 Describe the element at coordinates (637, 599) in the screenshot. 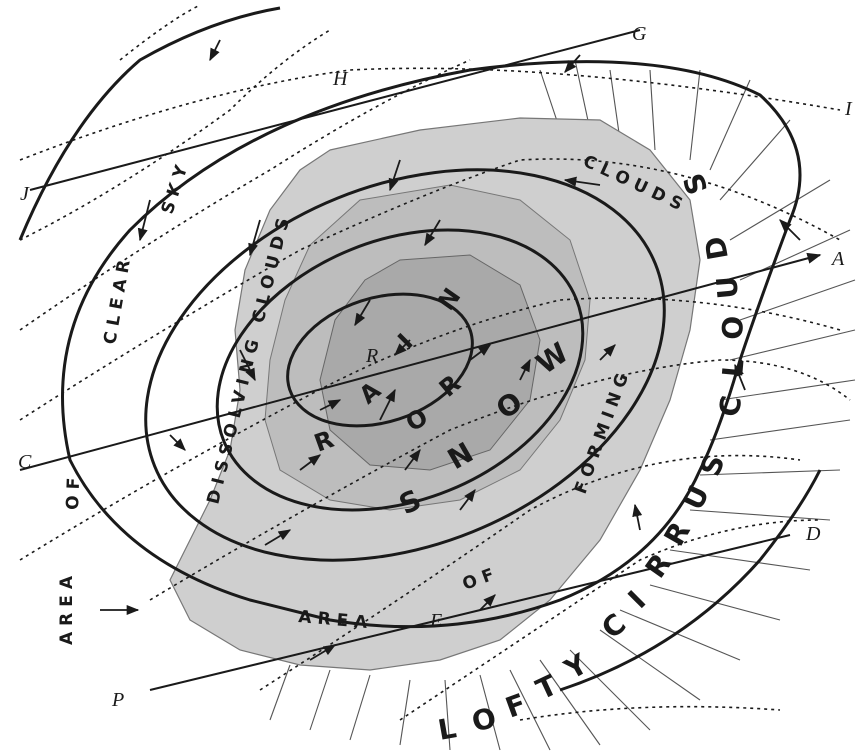

I see `letter-cirrus-I: I` at that location.